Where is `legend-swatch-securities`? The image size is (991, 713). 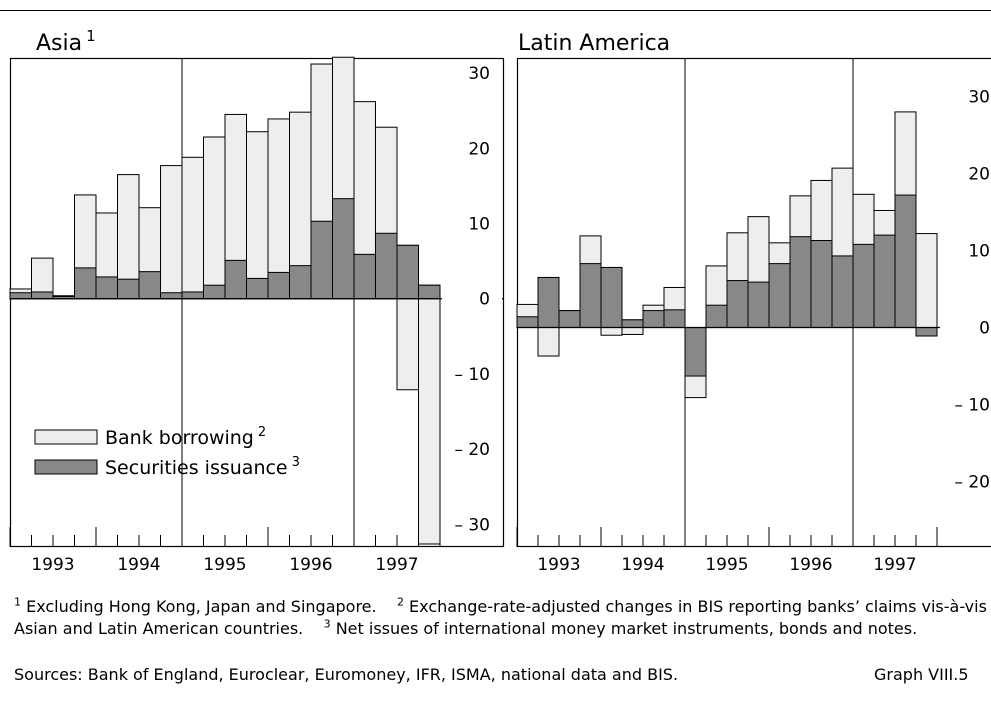
legend-swatch-securities is located at coordinates (66, 467).